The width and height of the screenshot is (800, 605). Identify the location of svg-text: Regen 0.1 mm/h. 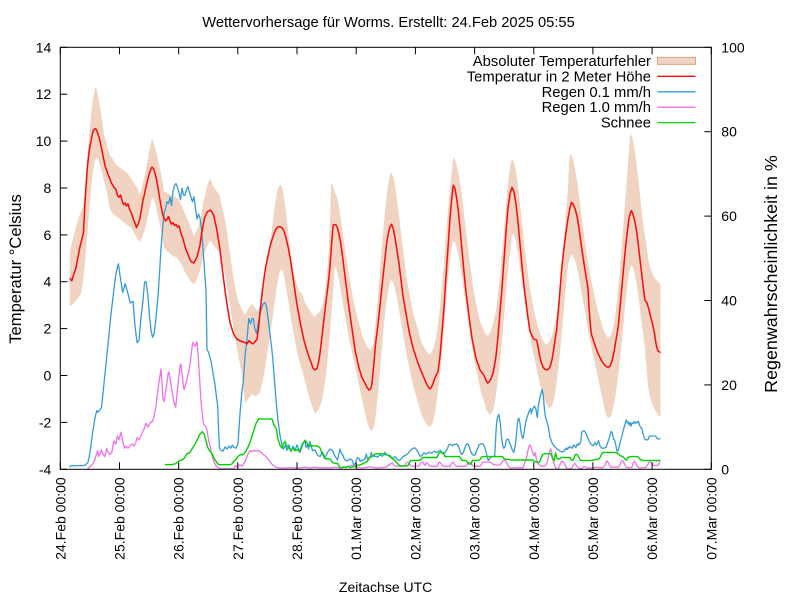
(596, 93).